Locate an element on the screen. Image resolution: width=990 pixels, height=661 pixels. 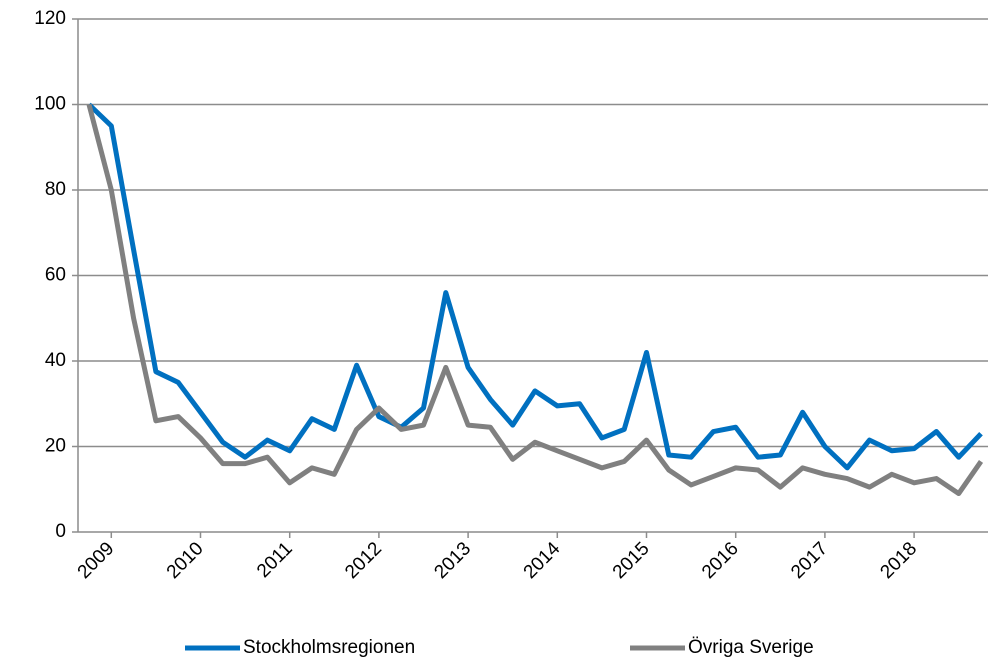
x-tick-label: 2016 is located at coordinates (720, 560).